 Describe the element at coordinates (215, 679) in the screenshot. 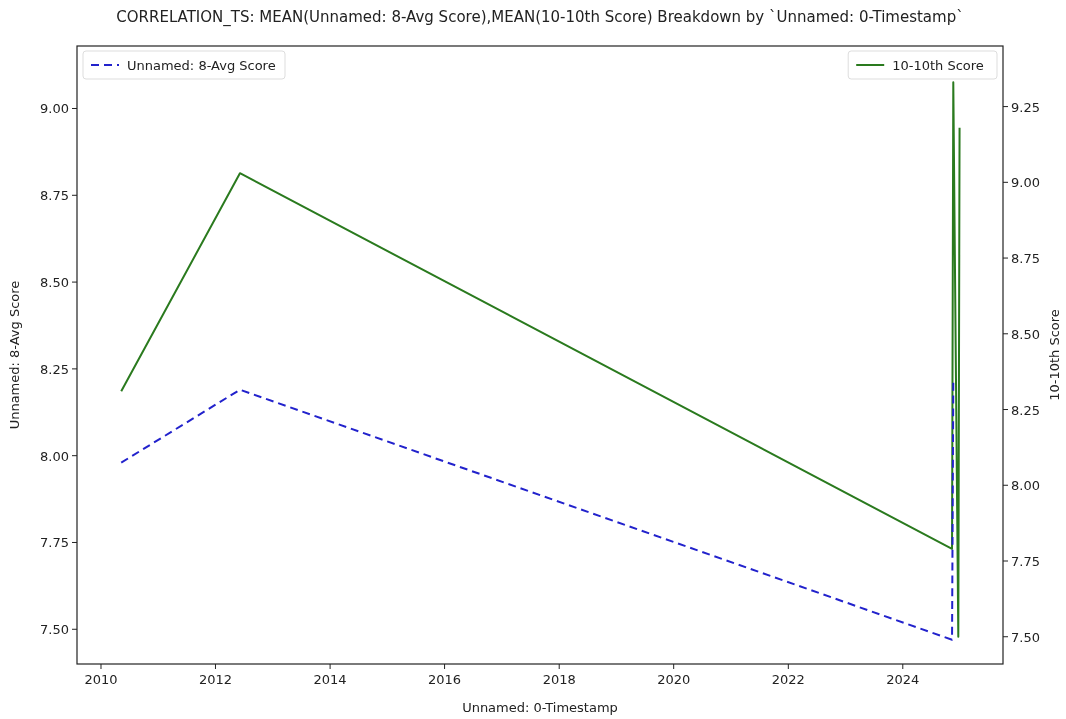

I see `x-tick-label: 2012` at that location.